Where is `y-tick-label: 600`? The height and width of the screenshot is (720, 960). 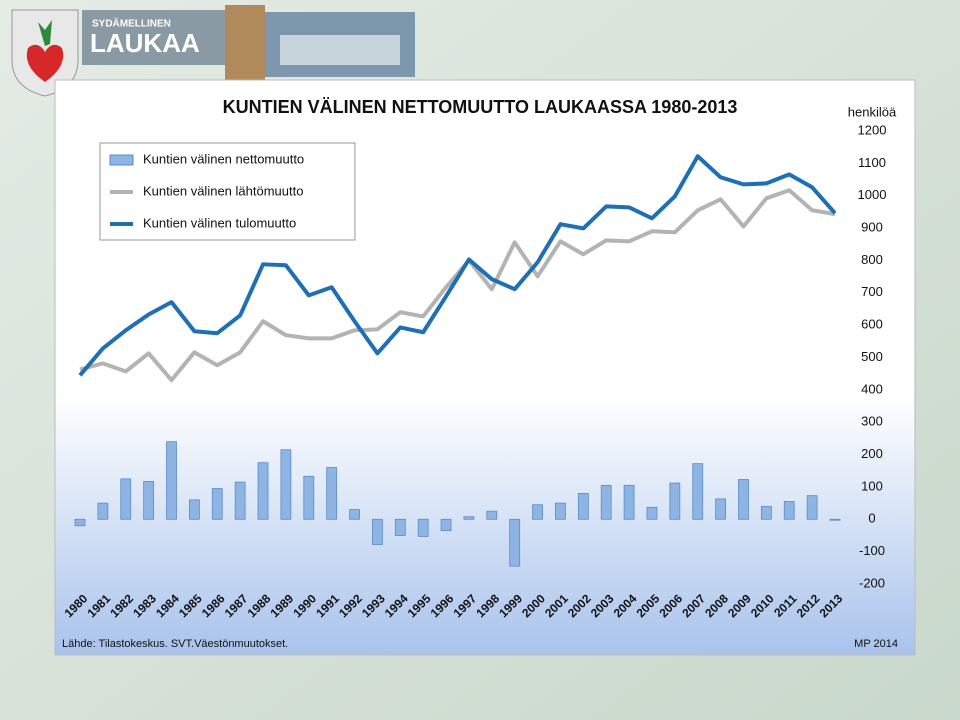
y-tick-label: 600 is located at coordinates (872, 324).